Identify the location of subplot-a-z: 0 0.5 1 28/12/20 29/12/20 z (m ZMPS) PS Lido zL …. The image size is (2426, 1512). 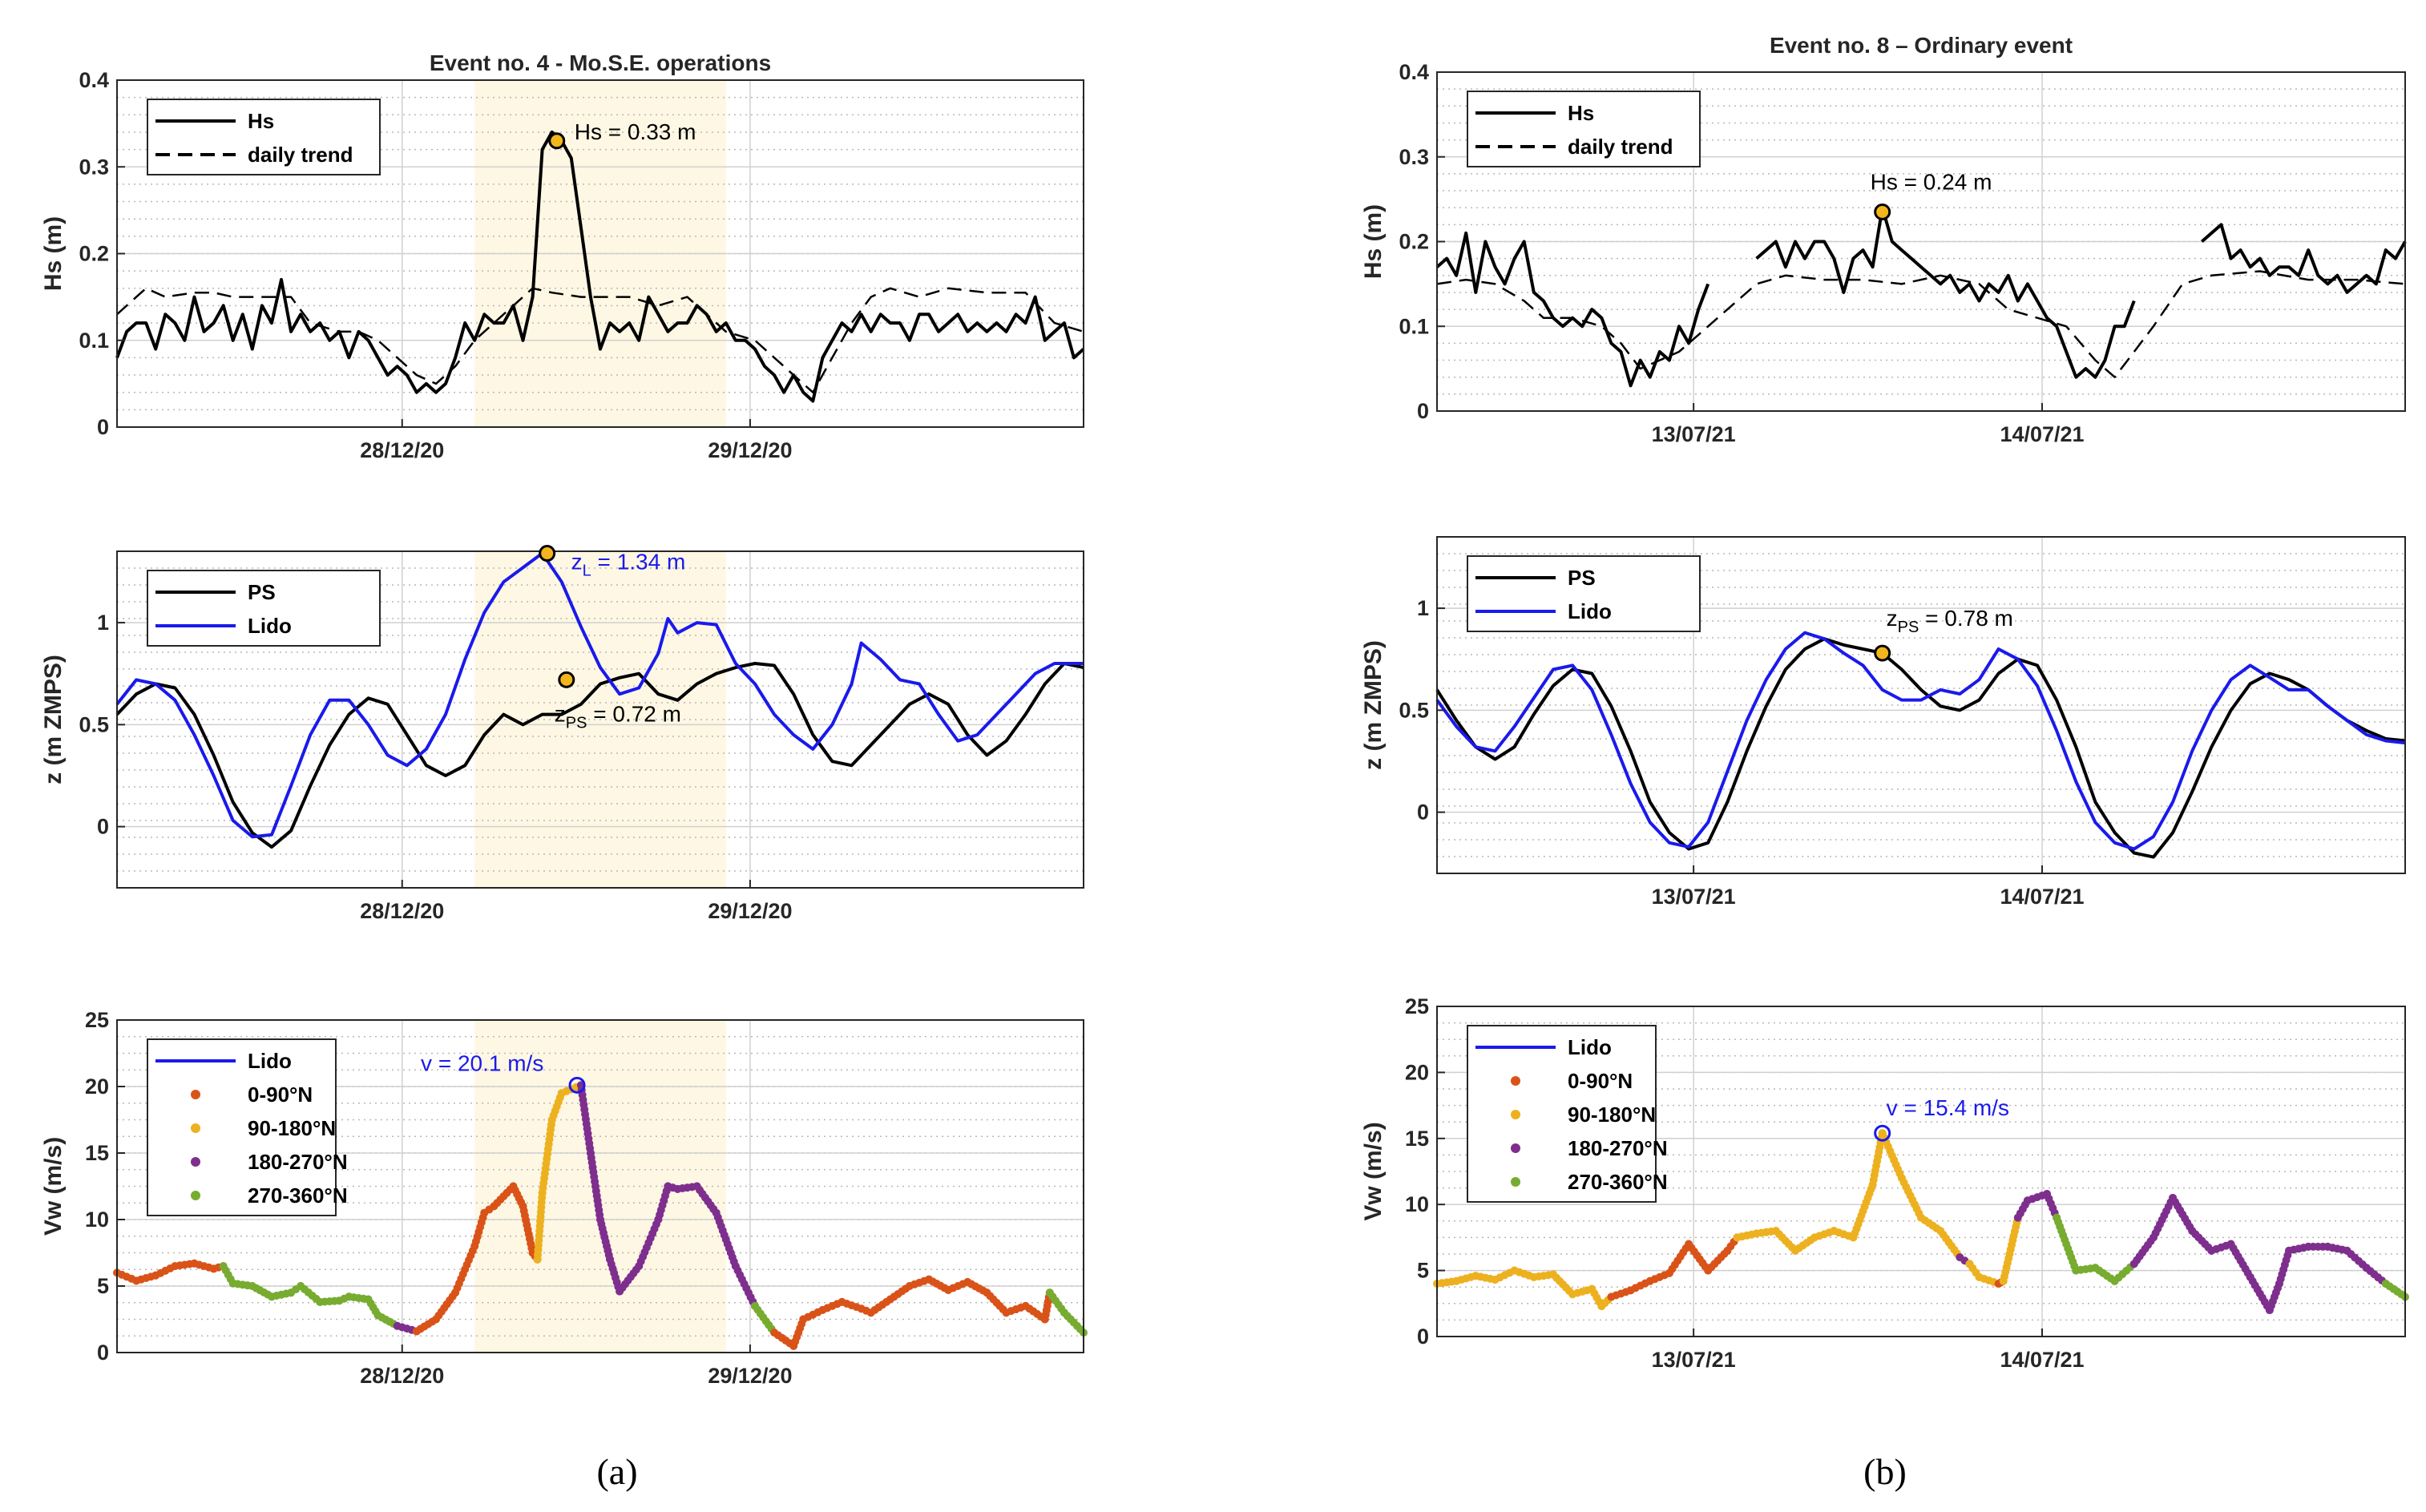
(562, 734).